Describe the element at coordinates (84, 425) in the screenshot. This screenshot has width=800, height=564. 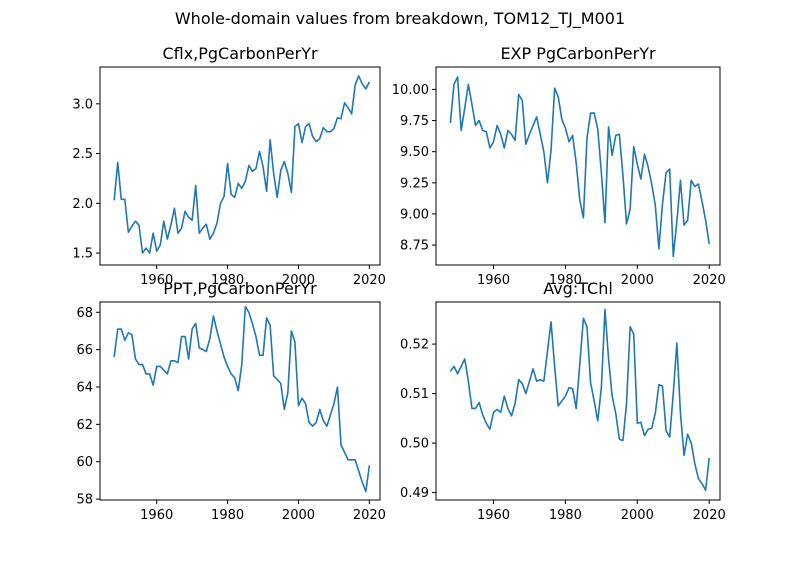
I see `y-tick-label: 62` at that location.